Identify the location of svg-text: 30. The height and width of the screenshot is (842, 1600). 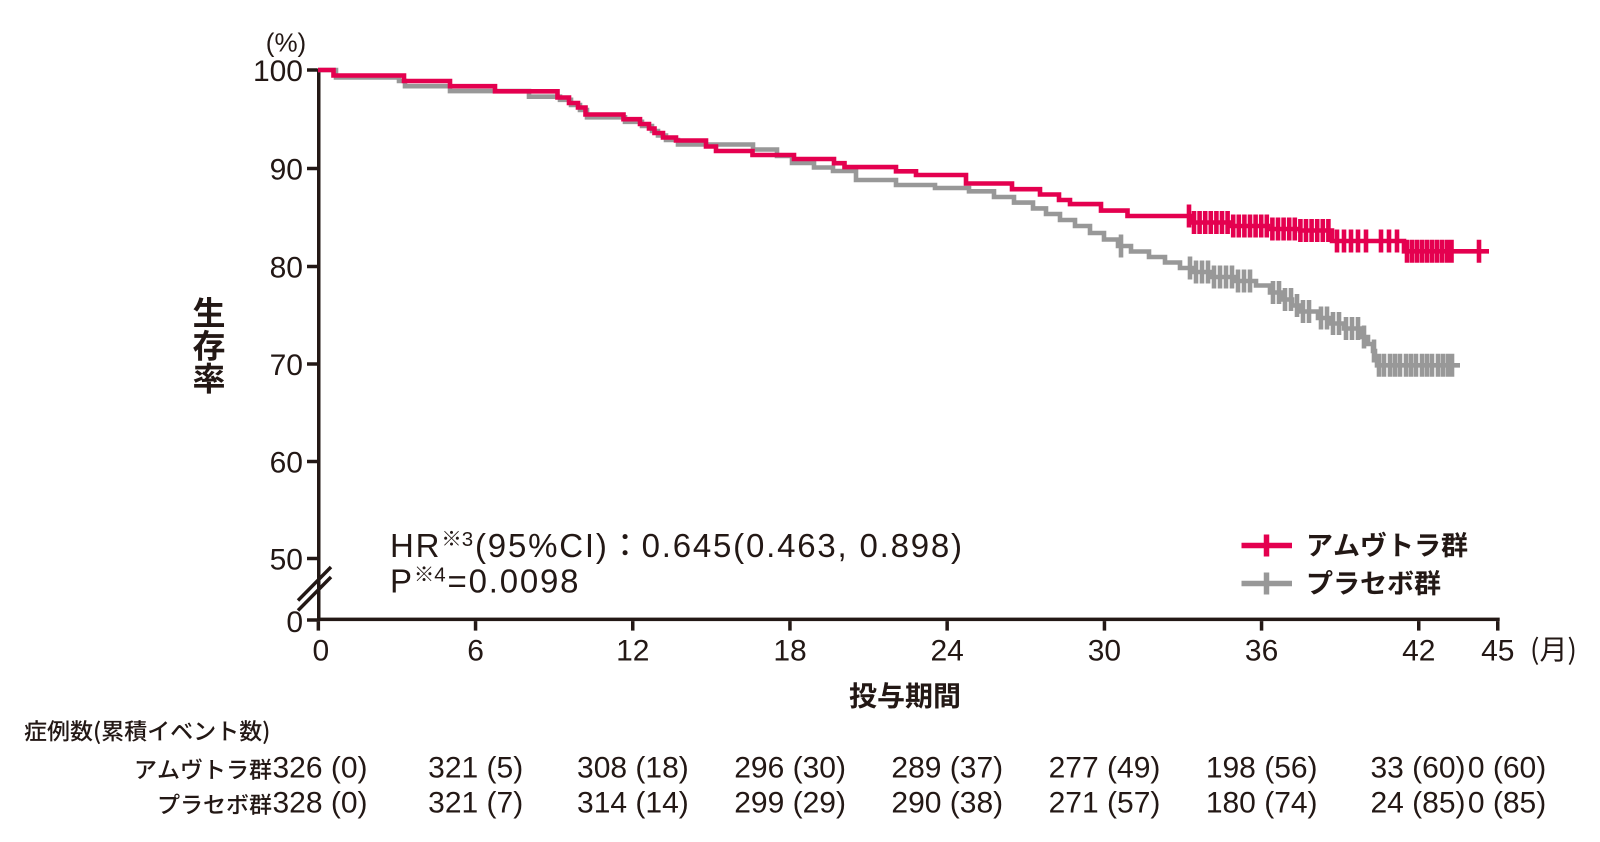
(1104, 651).